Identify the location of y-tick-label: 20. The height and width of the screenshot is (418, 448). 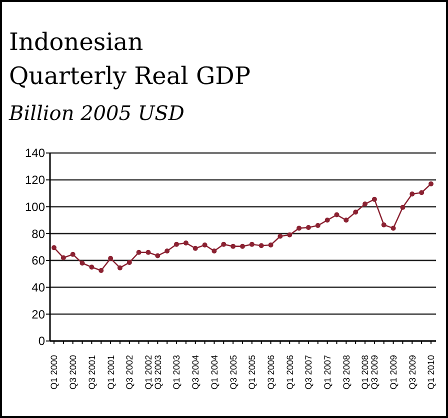
(39, 314).